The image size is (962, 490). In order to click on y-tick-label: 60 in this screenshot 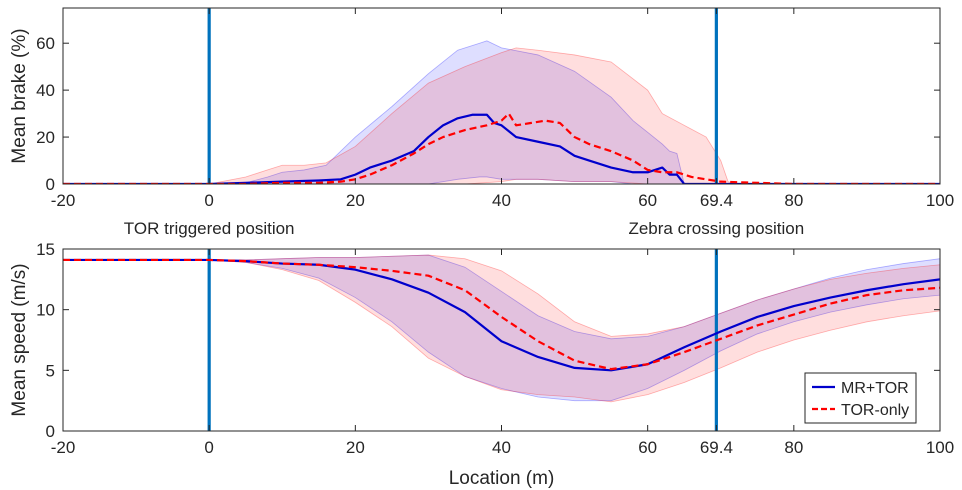, I will do `click(45, 43)`.